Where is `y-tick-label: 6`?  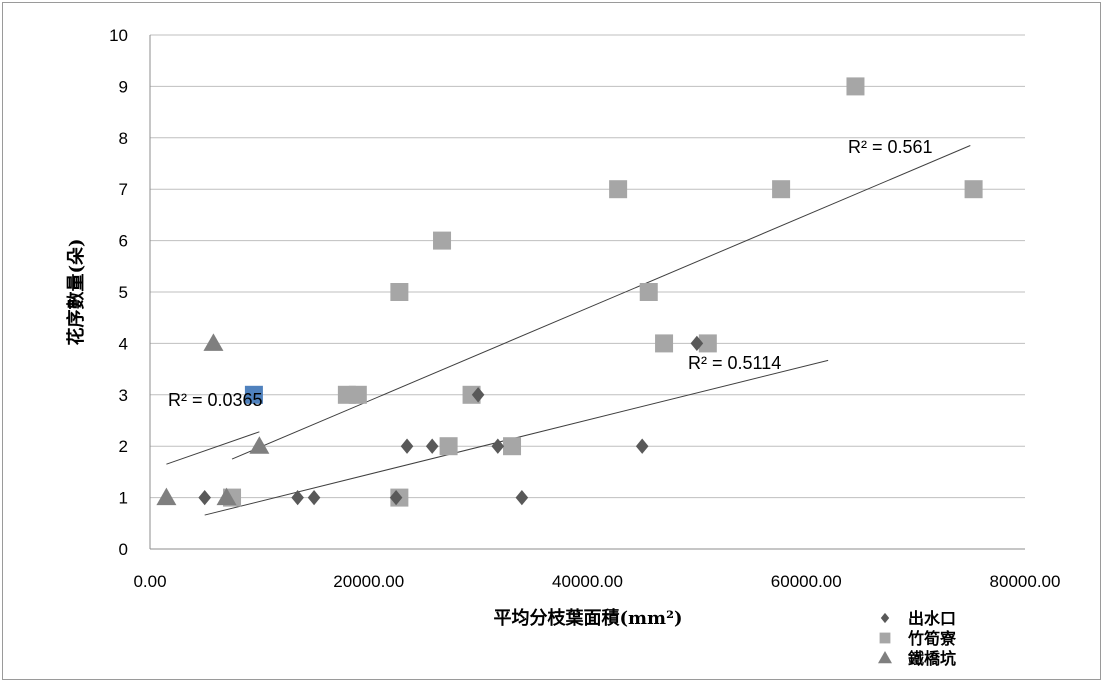 y-tick-label: 6 is located at coordinates (123, 241).